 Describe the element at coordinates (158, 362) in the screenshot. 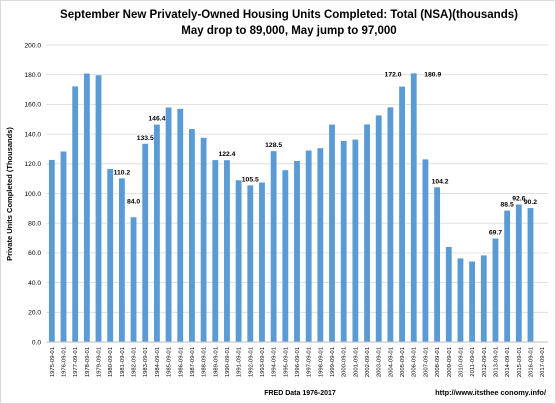

I see `x-tick-label: 1984-09-01` at that location.